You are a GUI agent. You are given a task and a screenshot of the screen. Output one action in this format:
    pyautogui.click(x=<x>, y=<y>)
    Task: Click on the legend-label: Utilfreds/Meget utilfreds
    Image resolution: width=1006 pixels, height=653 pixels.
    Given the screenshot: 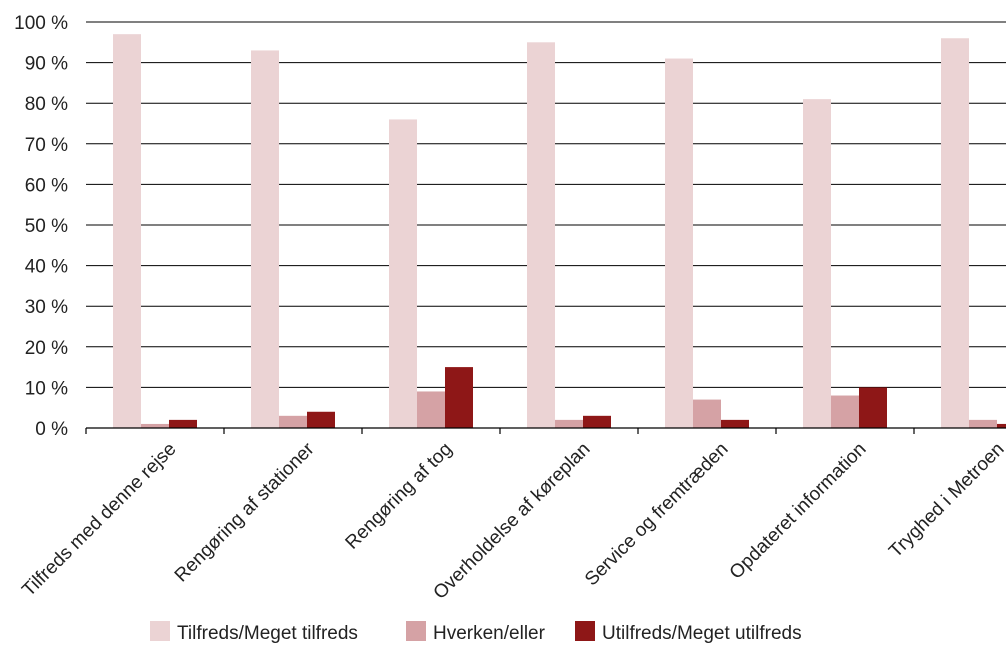 What is the action you would take?
    pyautogui.click(x=702, y=633)
    